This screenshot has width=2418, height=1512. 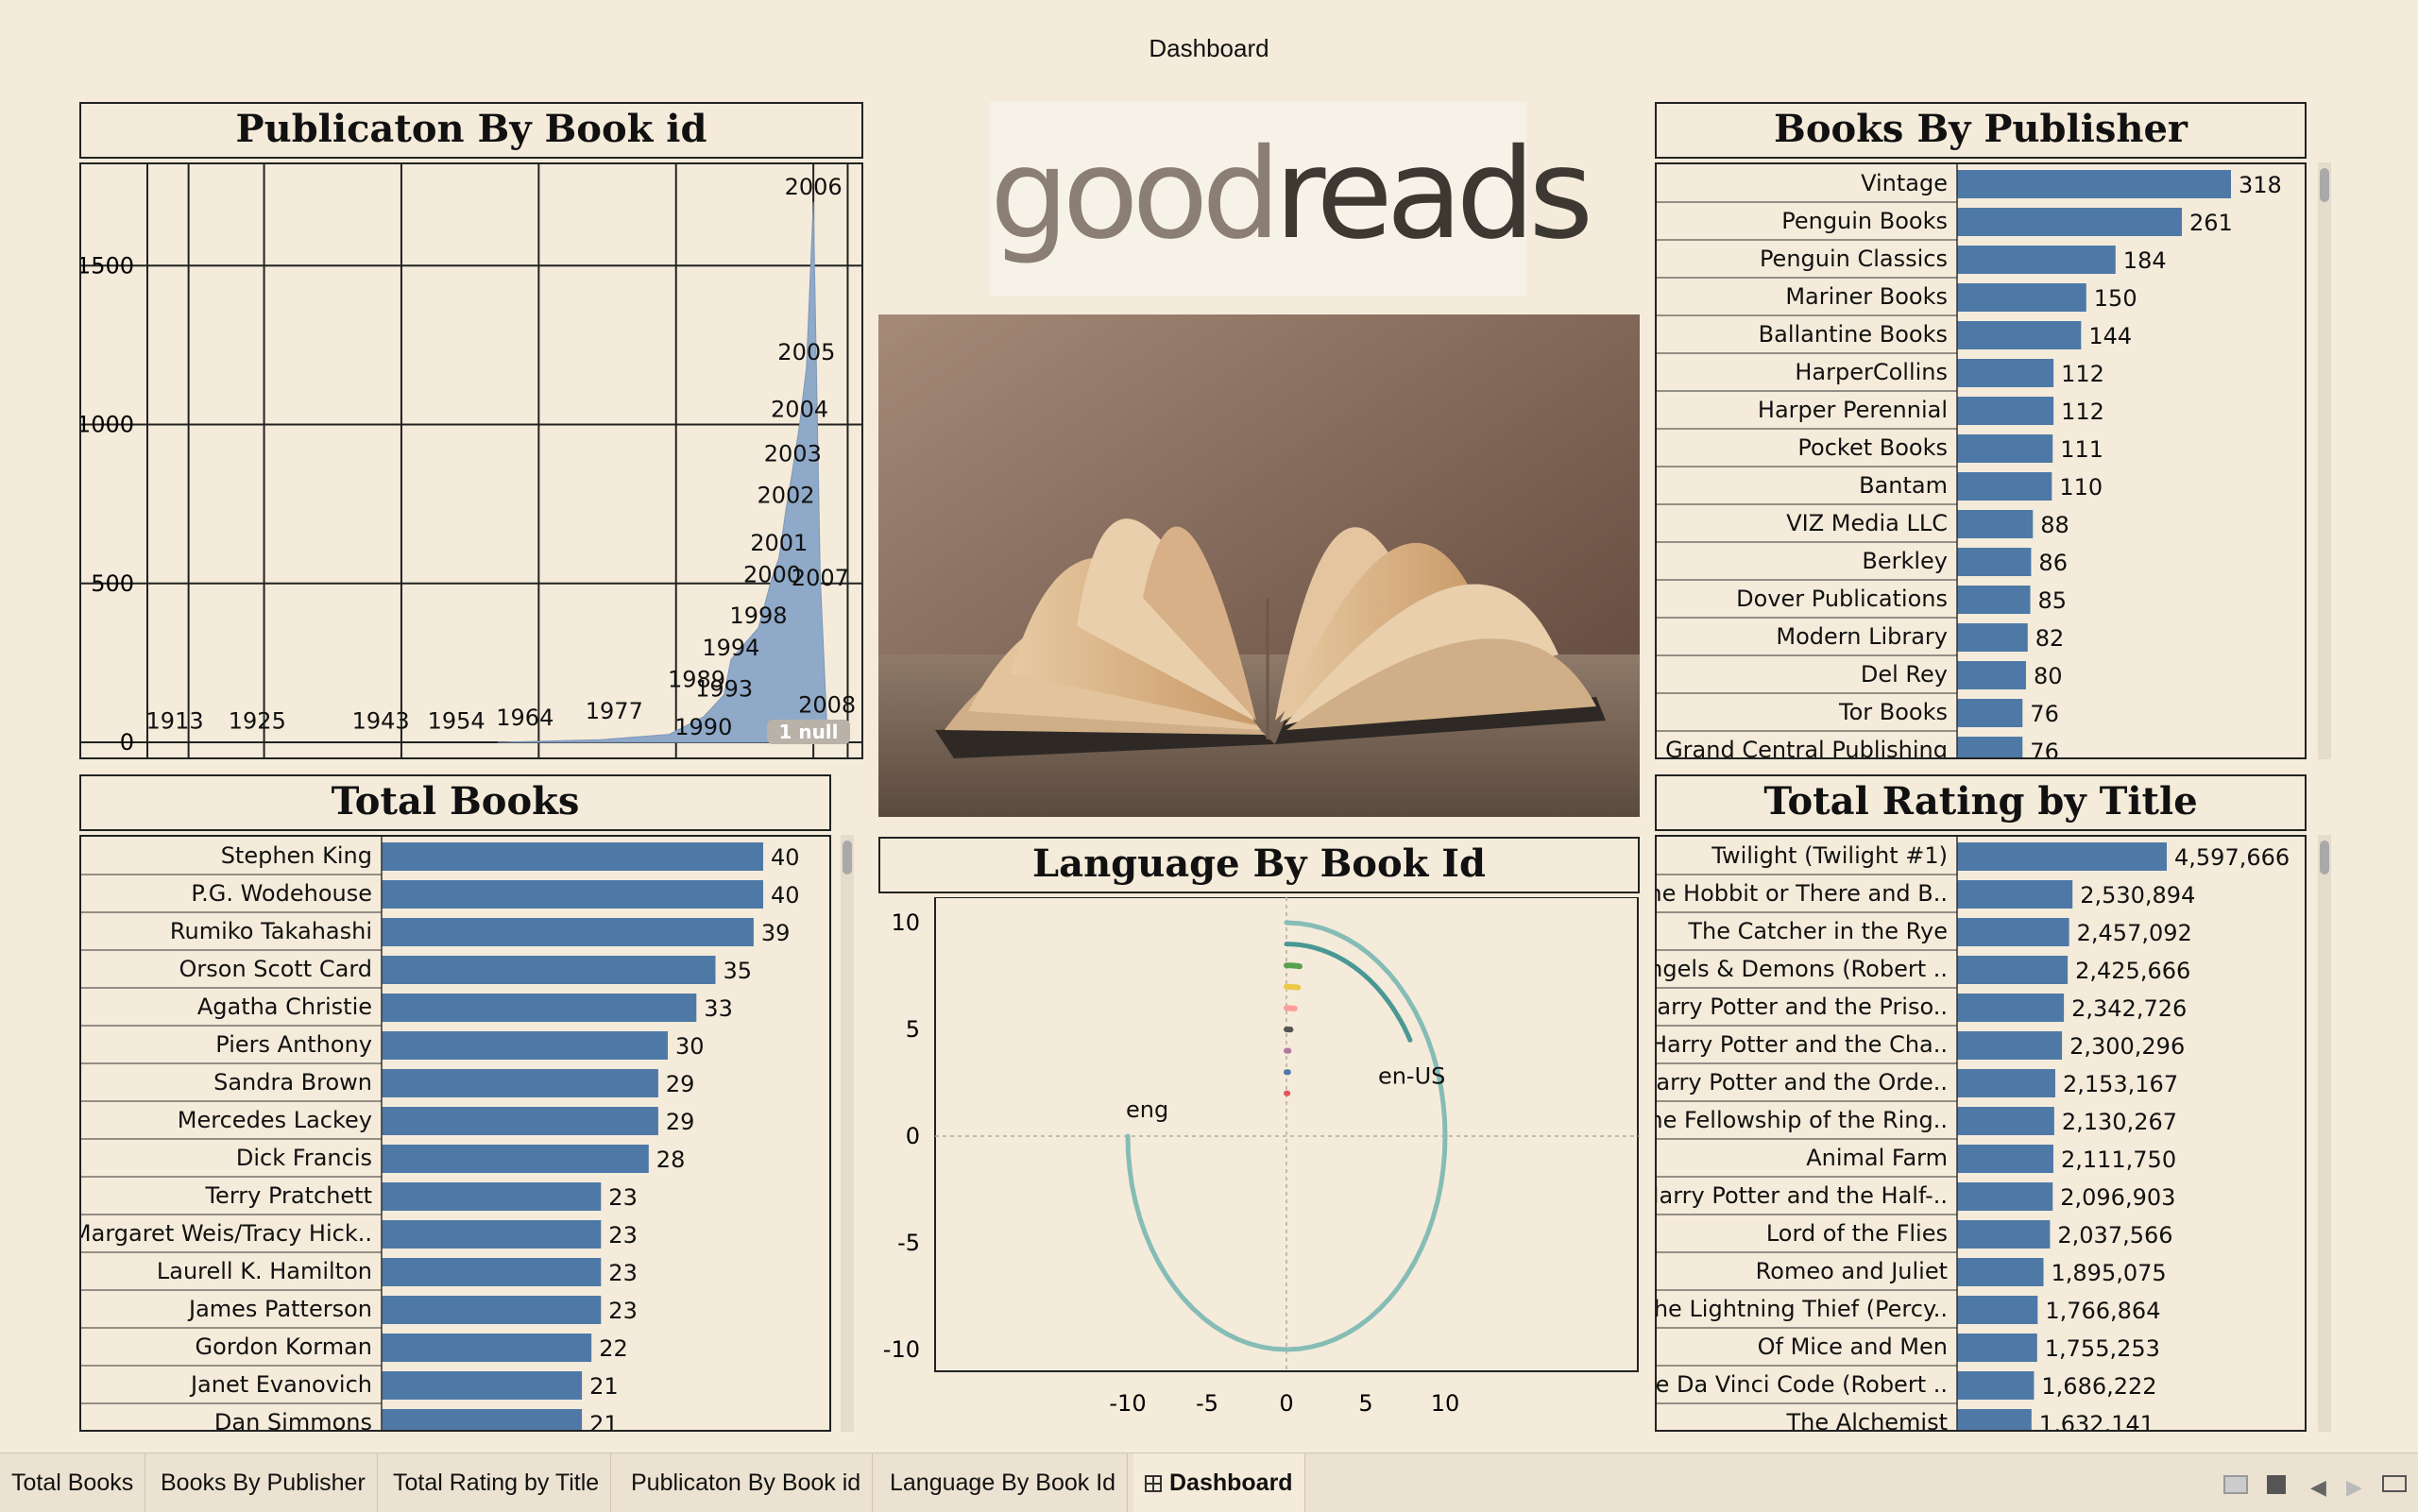 I want to click on pub-y-tick-label: 1000, so click(x=107, y=425).